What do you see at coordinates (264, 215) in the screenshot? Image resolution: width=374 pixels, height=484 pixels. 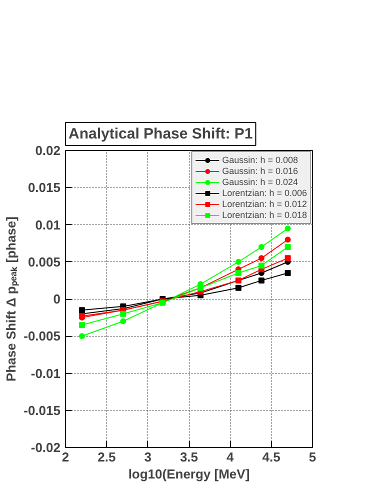 I see `legend-label: Lorentzian: h = 0.018` at bounding box center [264, 215].